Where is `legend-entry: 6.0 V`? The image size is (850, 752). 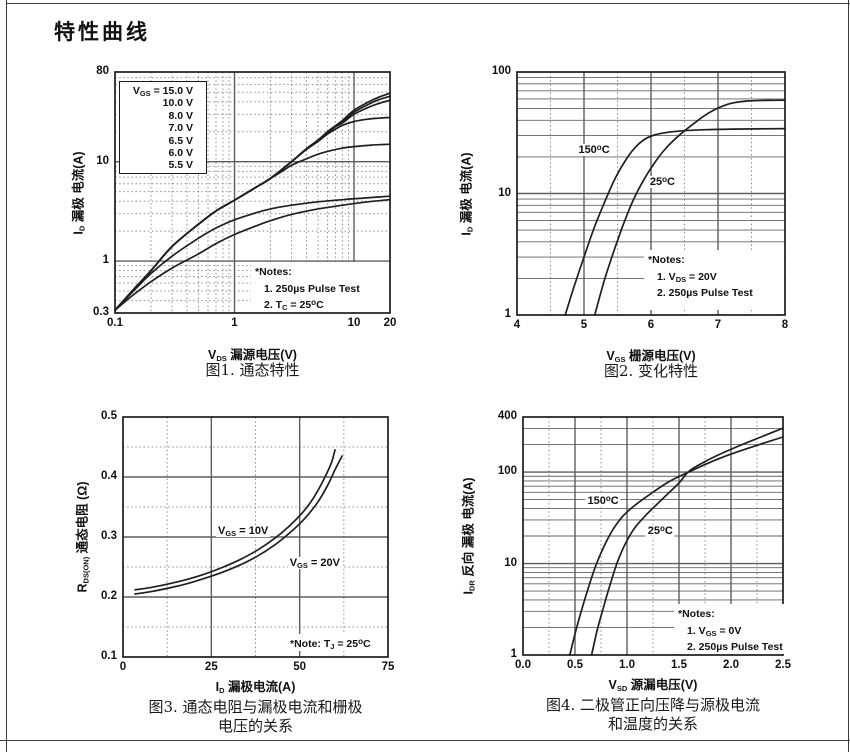 legend-entry: 6.0 V is located at coordinates (180, 153).